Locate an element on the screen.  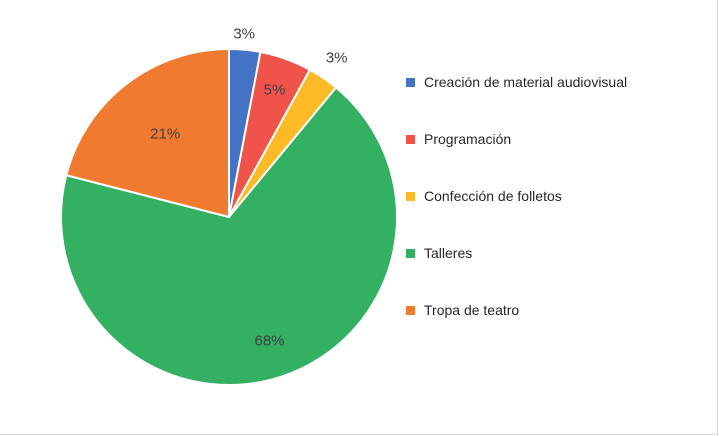
legend-item-creacion-material-audiovisual: Creación de material audiovisual is located at coordinates (516, 82).